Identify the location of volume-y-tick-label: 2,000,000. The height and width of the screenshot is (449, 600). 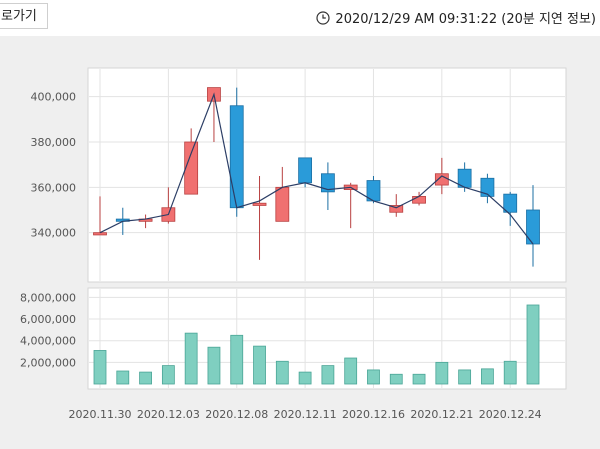
(48, 362).